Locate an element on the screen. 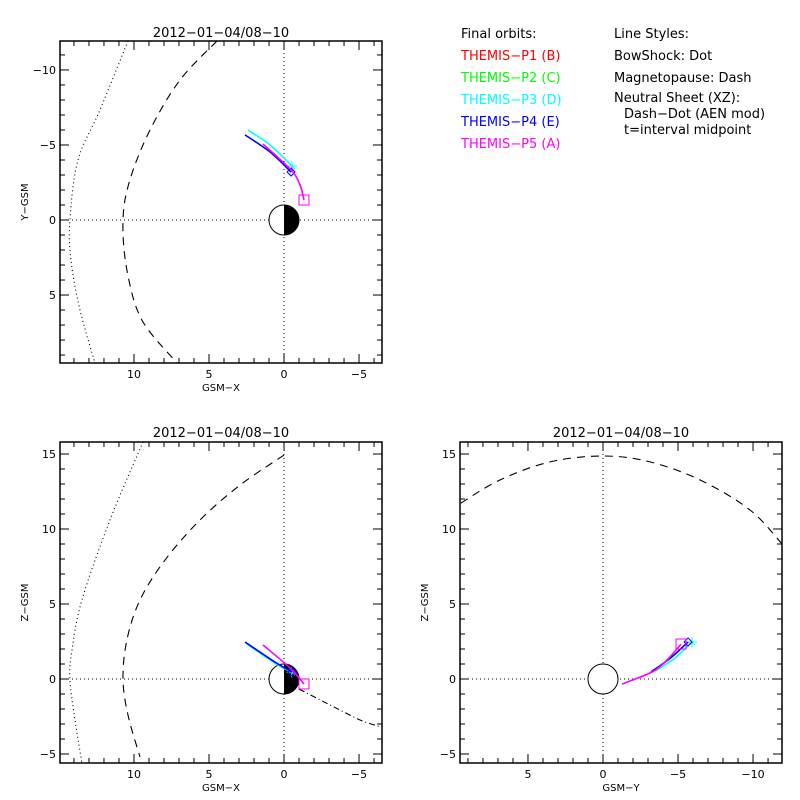 The image size is (800, 800). legend-style-neutral-sheet-dashdot: Dash−Dot (AEN mod) is located at coordinates (695, 114).